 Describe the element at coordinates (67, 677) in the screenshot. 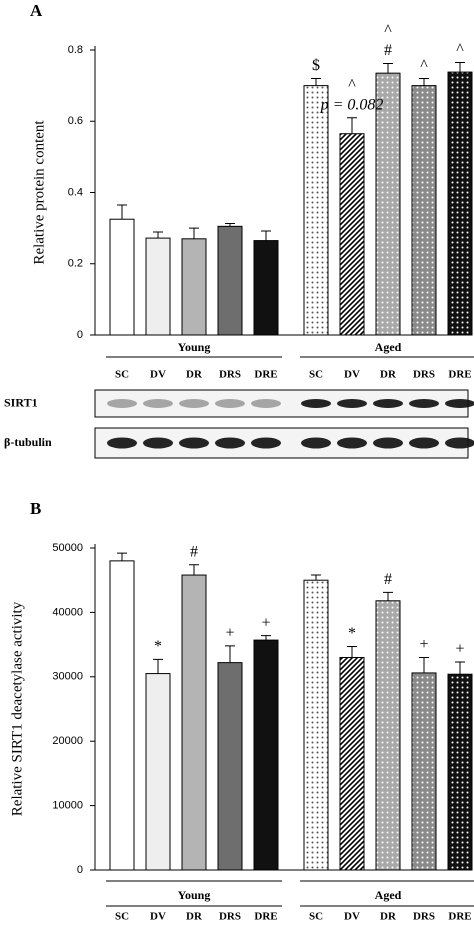

I see `y-tick-label: 30000` at that location.